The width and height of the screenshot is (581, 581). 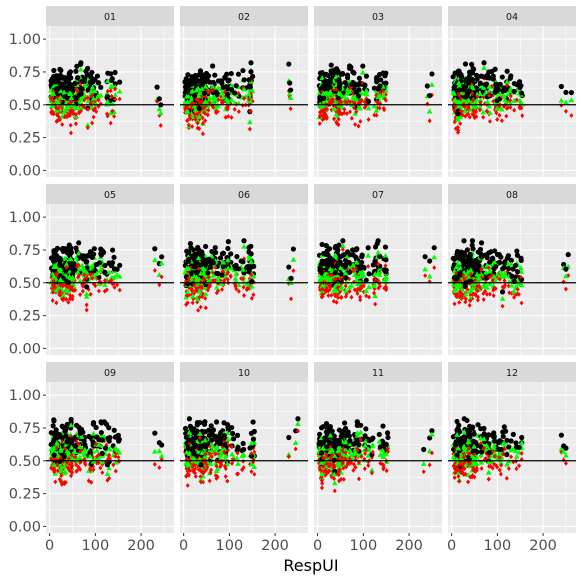 I want to click on scatter-points, so click(x=375, y=456).